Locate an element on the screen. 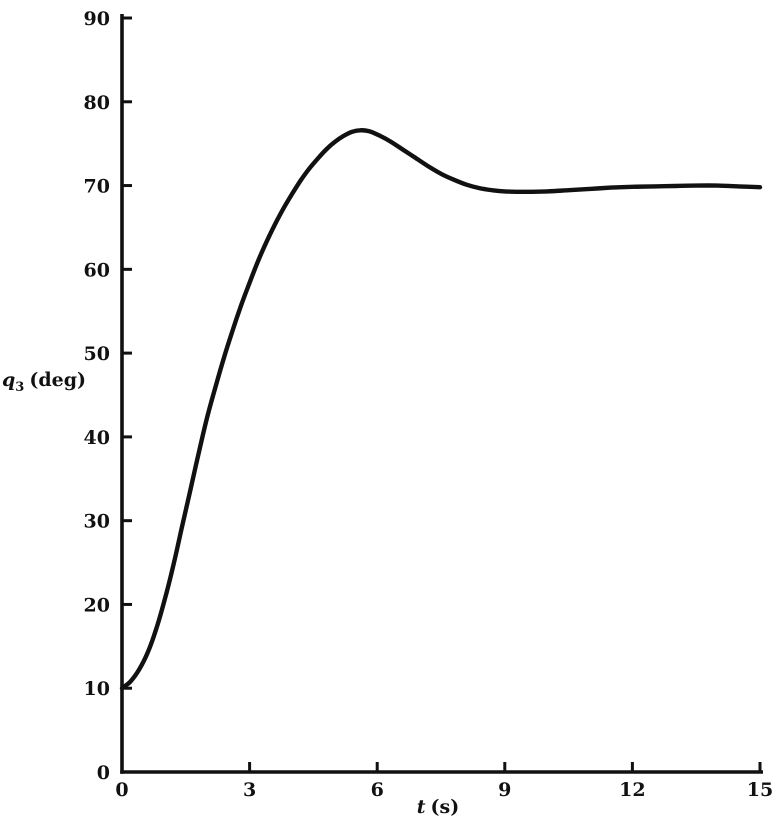 This screenshot has width=777, height=828. x-tick-label: 15 is located at coordinates (760, 790).